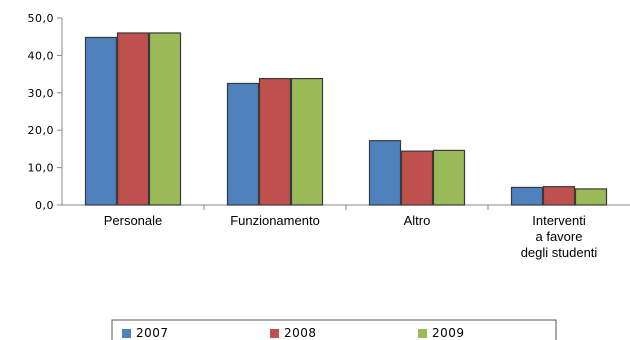  What do you see at coordinates (417, 220) in the screenshot?
I see `x-tick-label: Altro` at bounding box center [417, 220].